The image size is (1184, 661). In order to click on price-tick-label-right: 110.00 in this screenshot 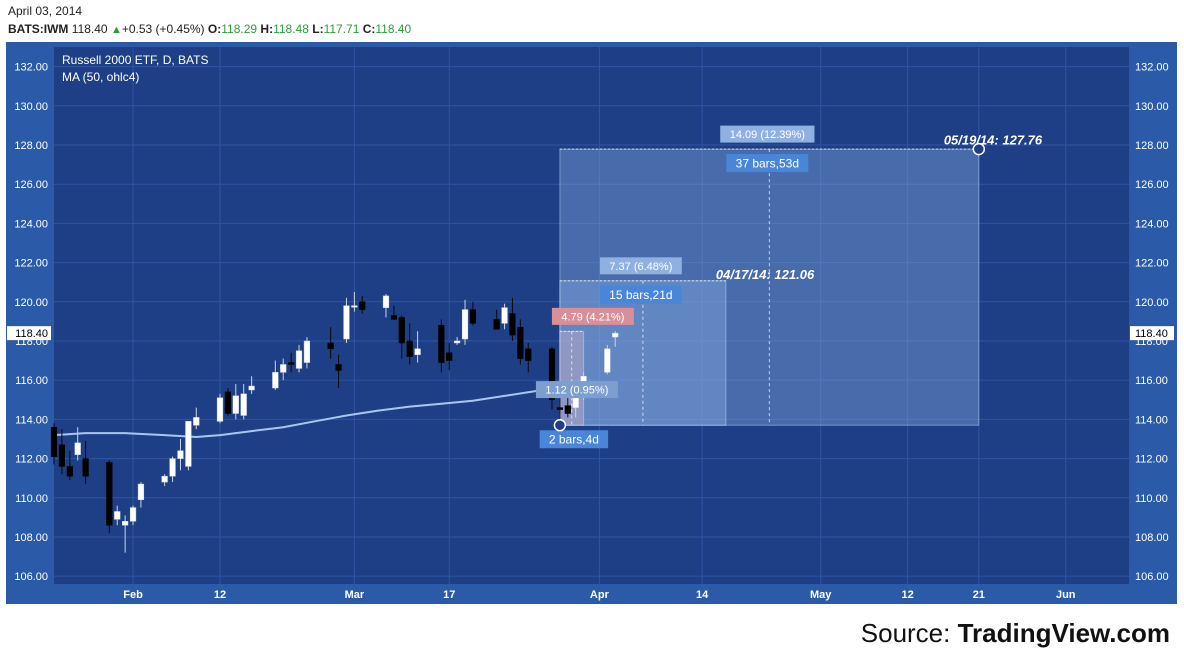, I will do `click(1151, 499)`.